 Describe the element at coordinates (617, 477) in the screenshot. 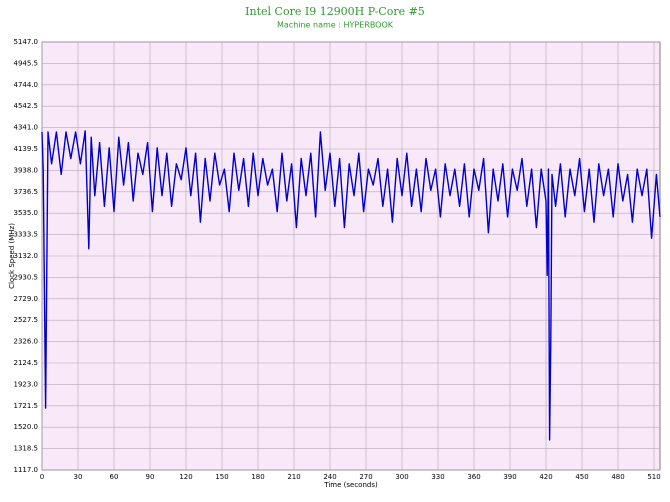

I see `x-tick-label: 480` at that location.